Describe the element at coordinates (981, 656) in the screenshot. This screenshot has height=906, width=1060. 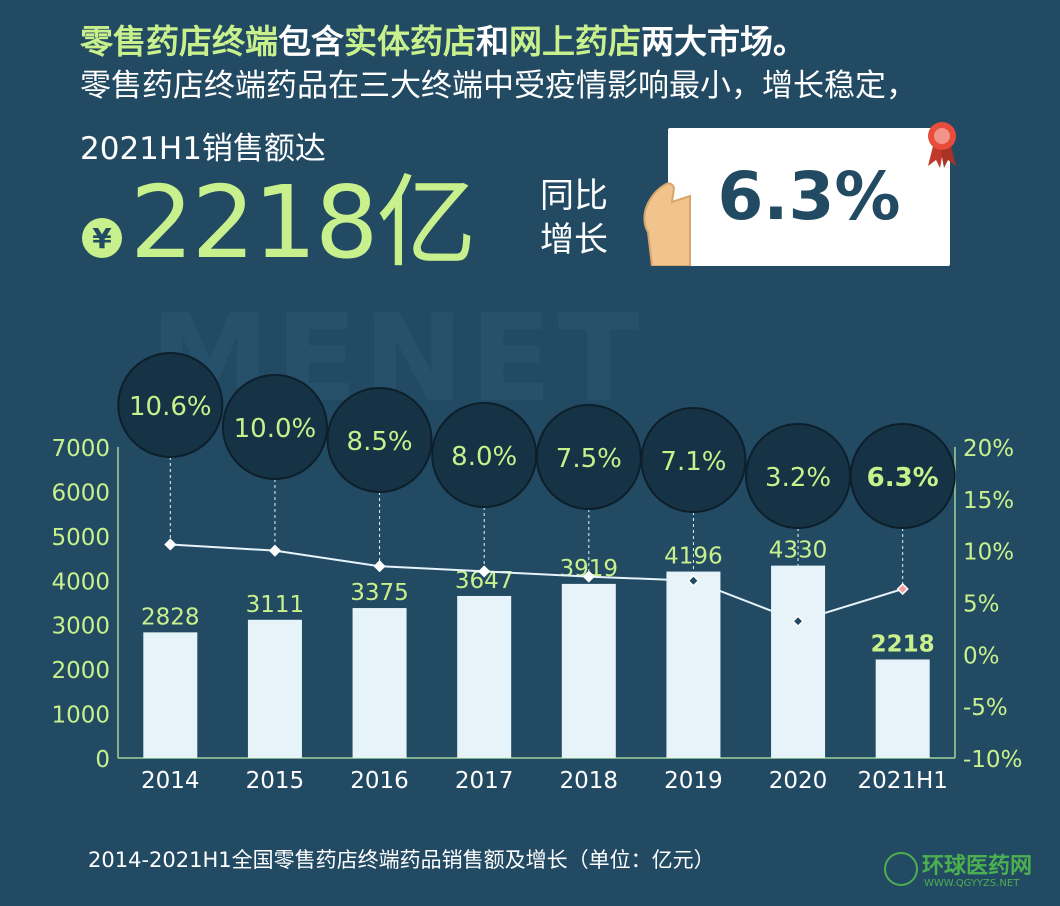
I see `y-right-tick-label: 0%` at that location.